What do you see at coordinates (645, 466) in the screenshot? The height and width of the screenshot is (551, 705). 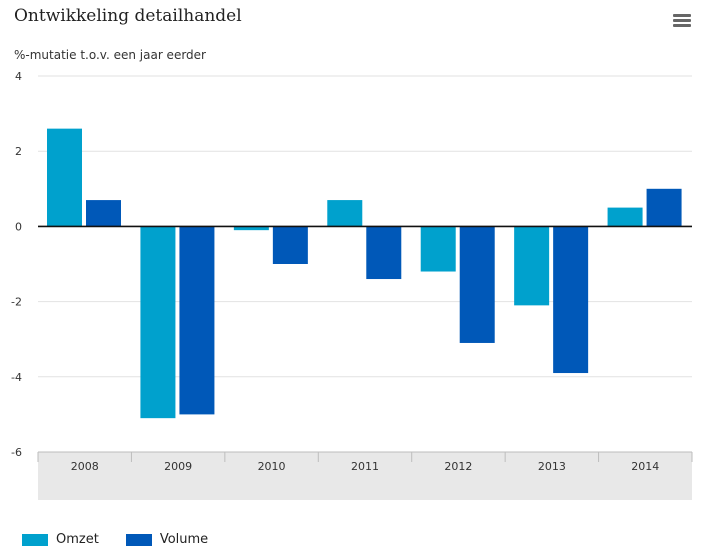 I see `x-tick-label: 2014` at bounding box center [645, 466].